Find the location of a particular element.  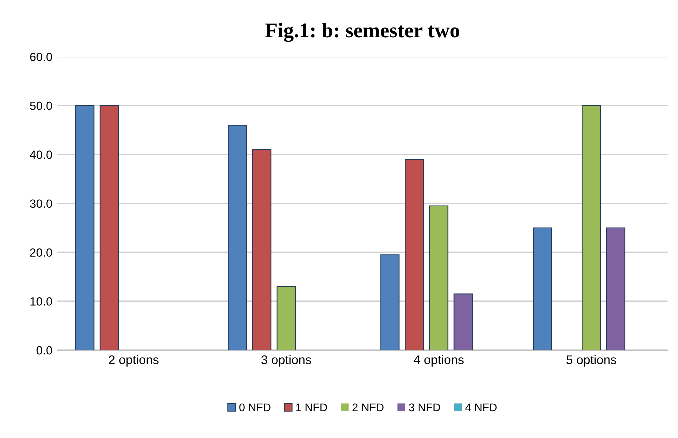

y-tick-label: 10.0 is located at coordinates (41, 302).